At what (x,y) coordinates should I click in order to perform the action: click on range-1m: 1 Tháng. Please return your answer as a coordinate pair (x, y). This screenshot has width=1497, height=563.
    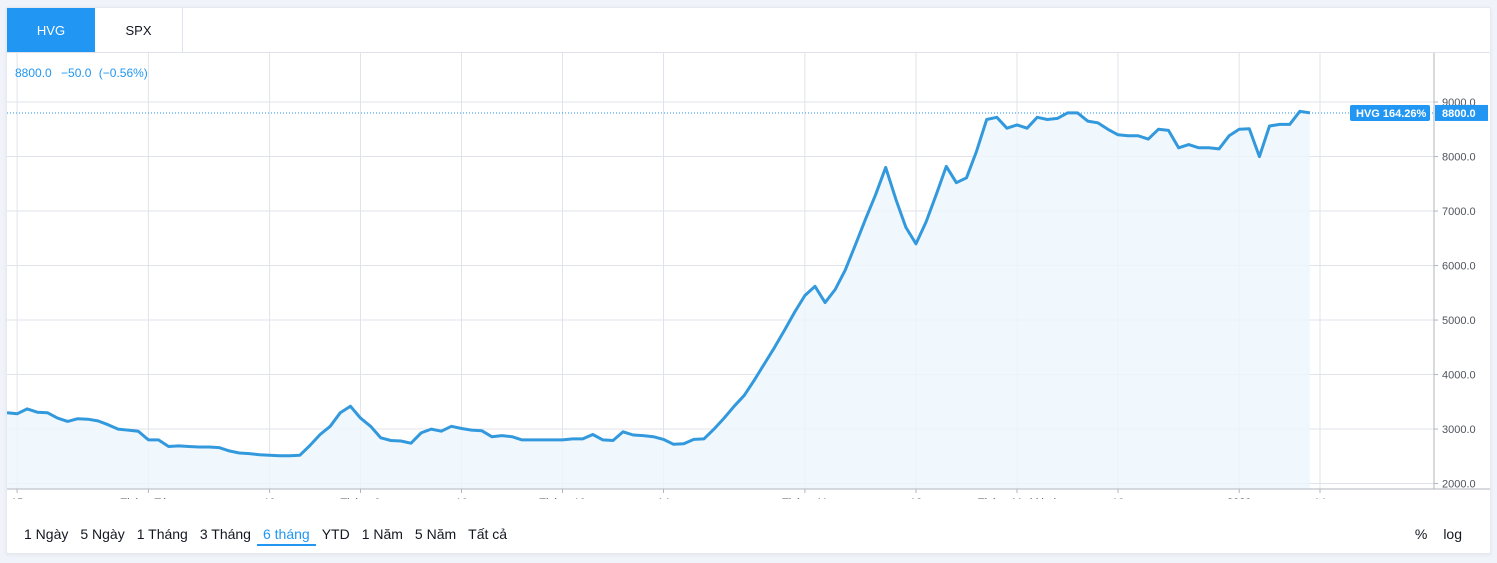
    Looking at the image, I should click on (162, 534).